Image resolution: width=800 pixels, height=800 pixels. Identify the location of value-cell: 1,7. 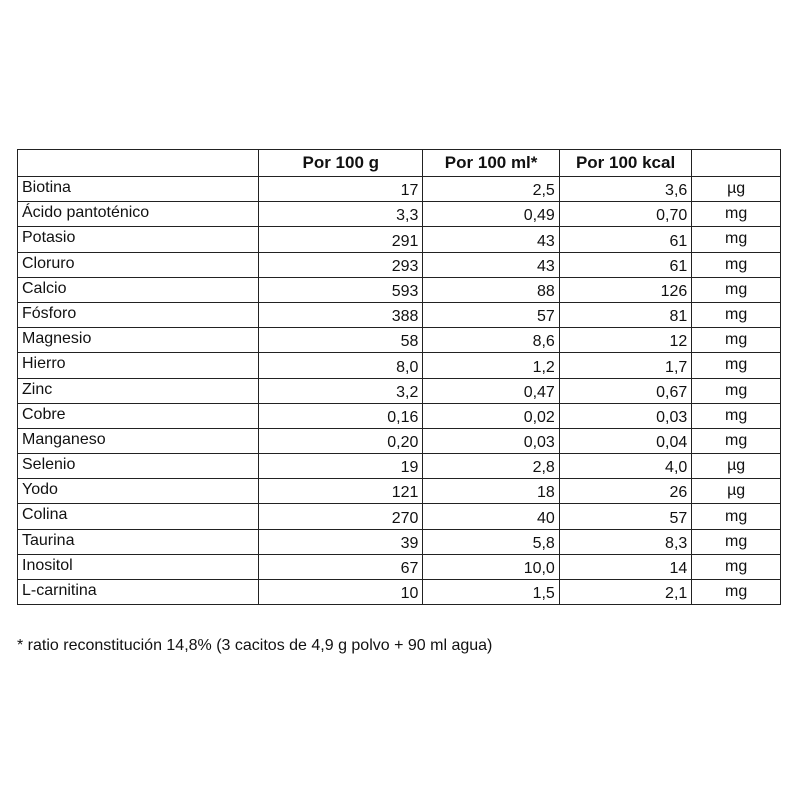
(625, 365).